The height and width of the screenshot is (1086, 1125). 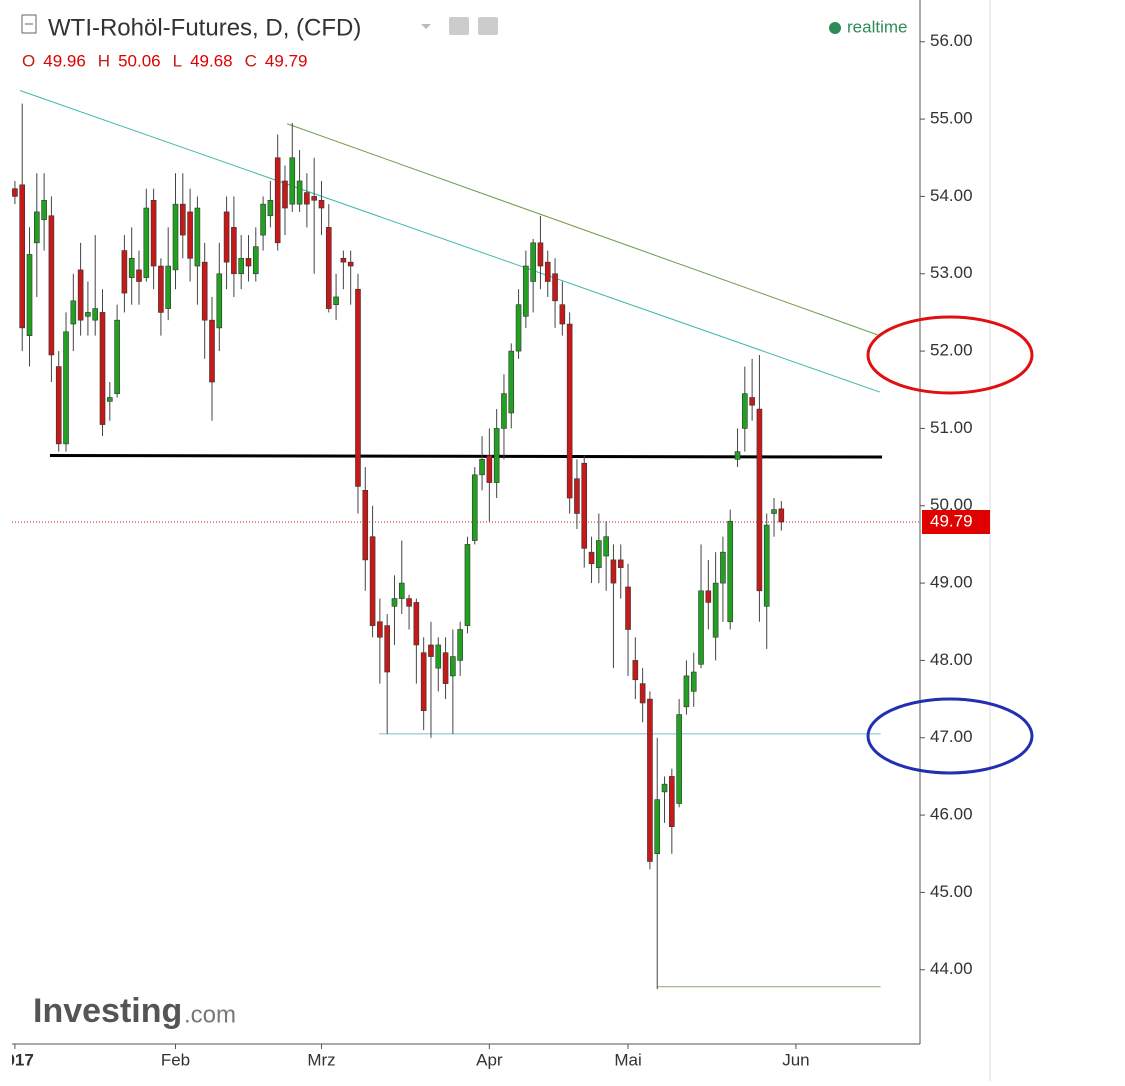 What do you see at coordinates (17, 1059) in the screenshot?
I see `x-tick-label: 2017` at bounding box center [17, 1059].